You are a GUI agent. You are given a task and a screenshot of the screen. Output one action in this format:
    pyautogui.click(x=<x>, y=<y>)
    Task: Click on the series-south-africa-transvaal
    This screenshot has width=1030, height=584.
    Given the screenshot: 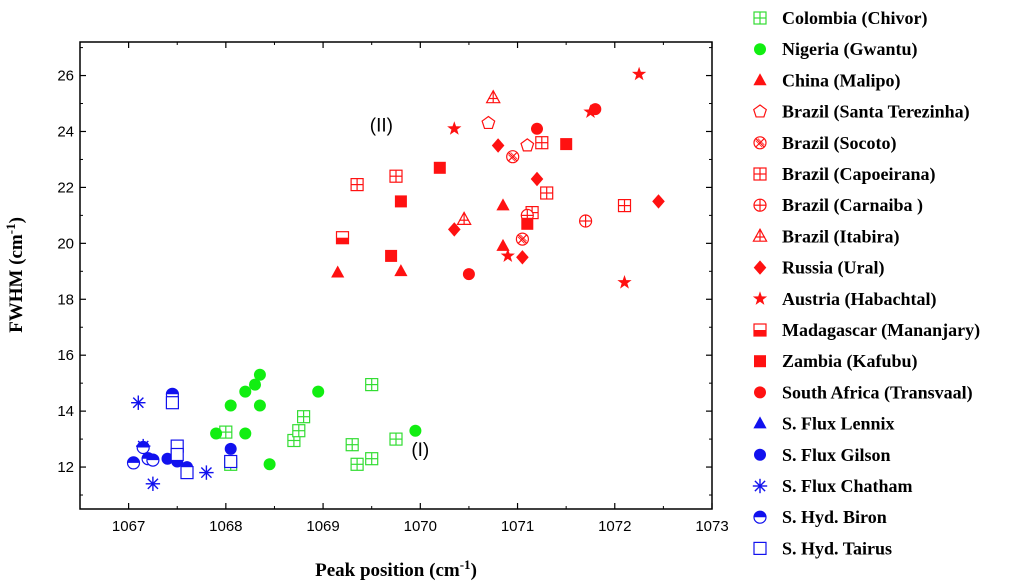 What is the action you would take?
    pyautogui.click(x=532, y=192)
    